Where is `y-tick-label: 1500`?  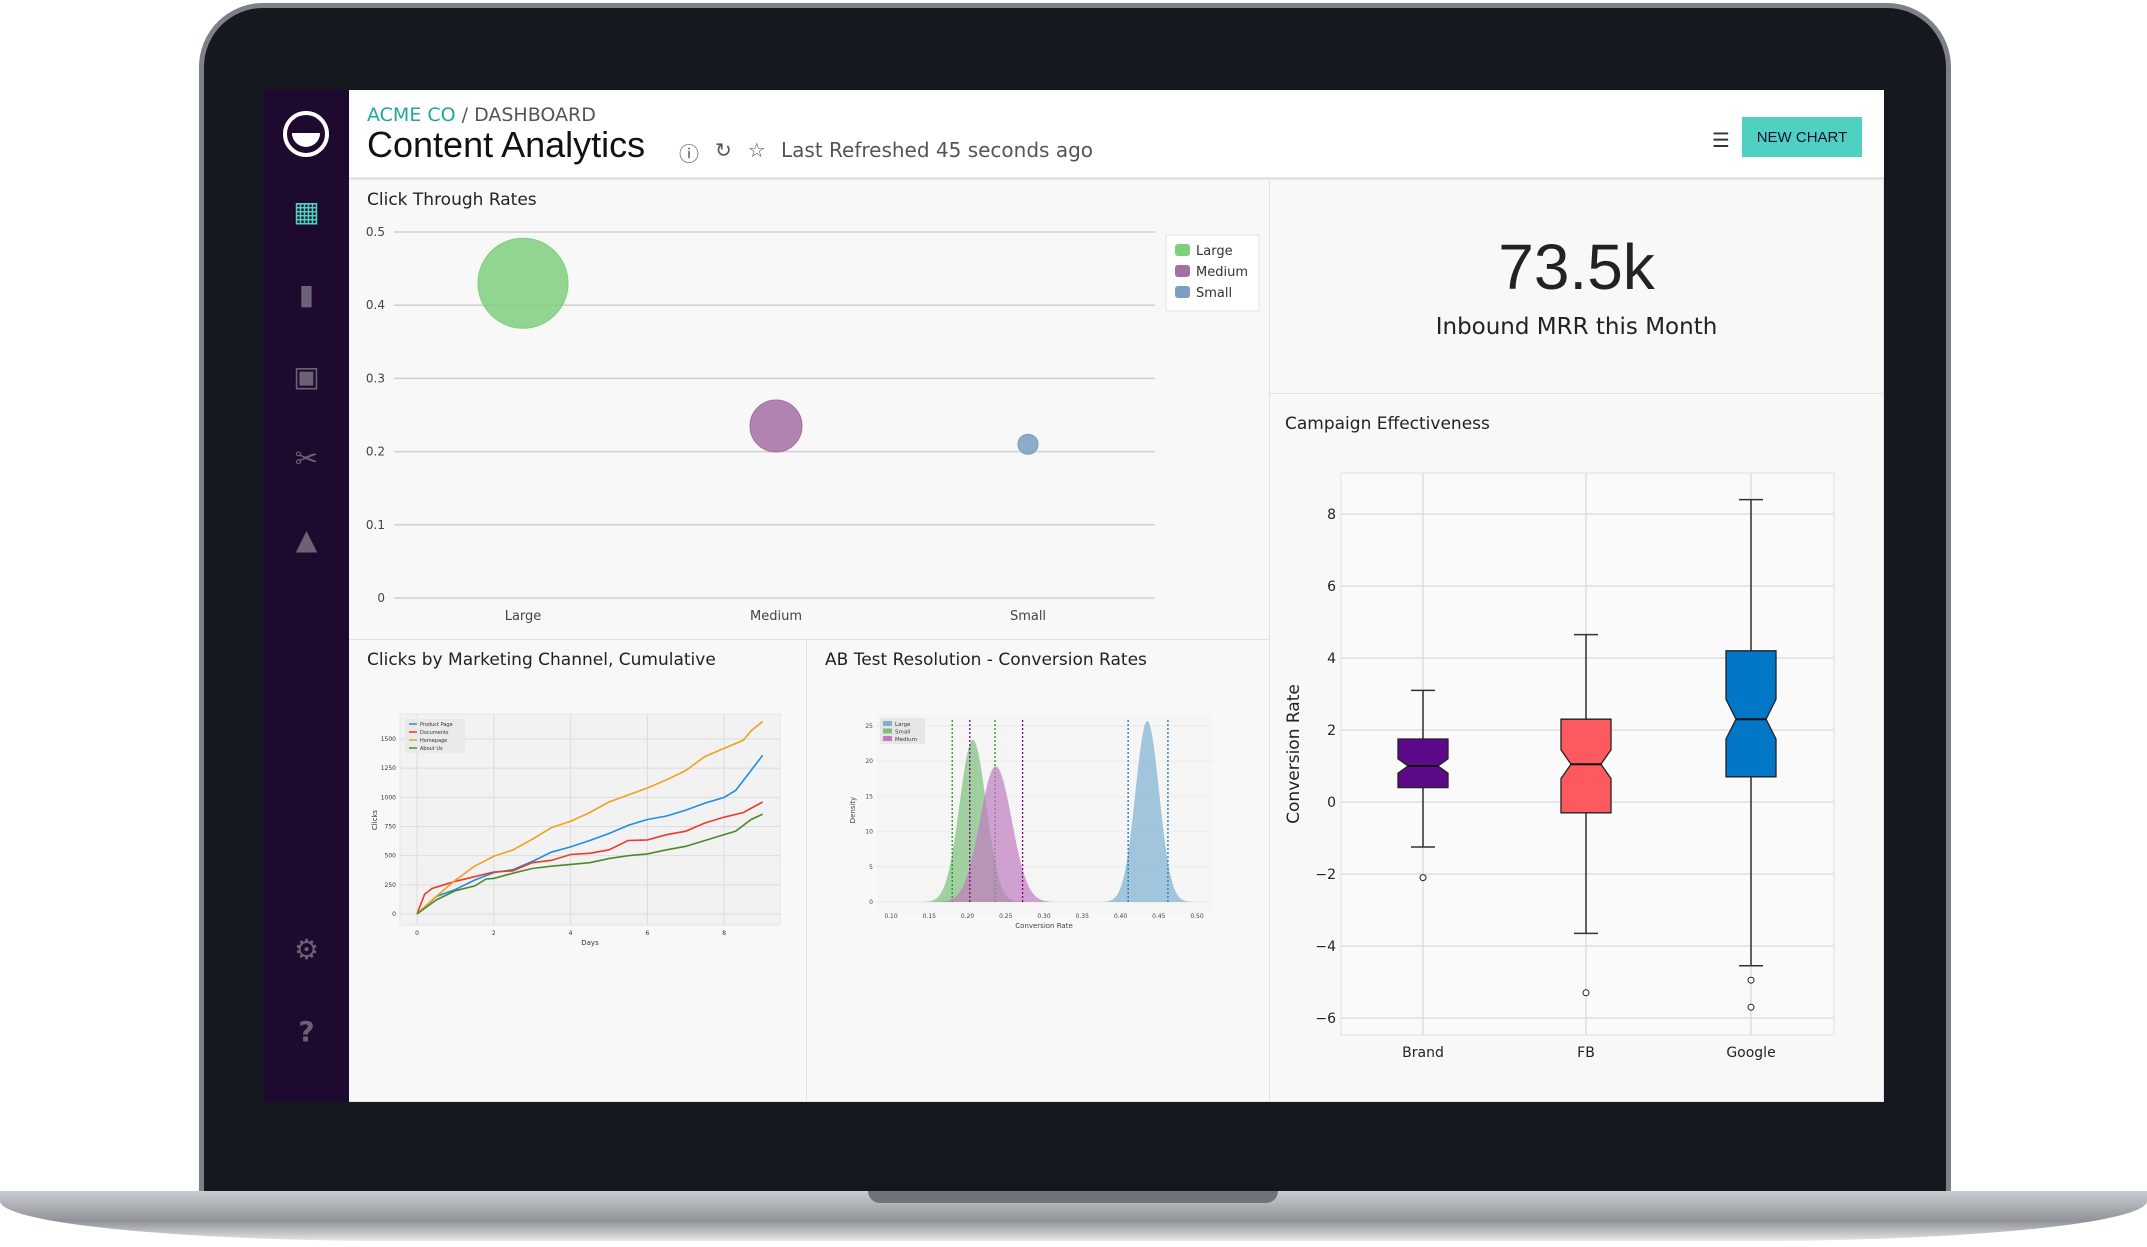
y-tick-label: 1500 is located at coordinates (388, 739).